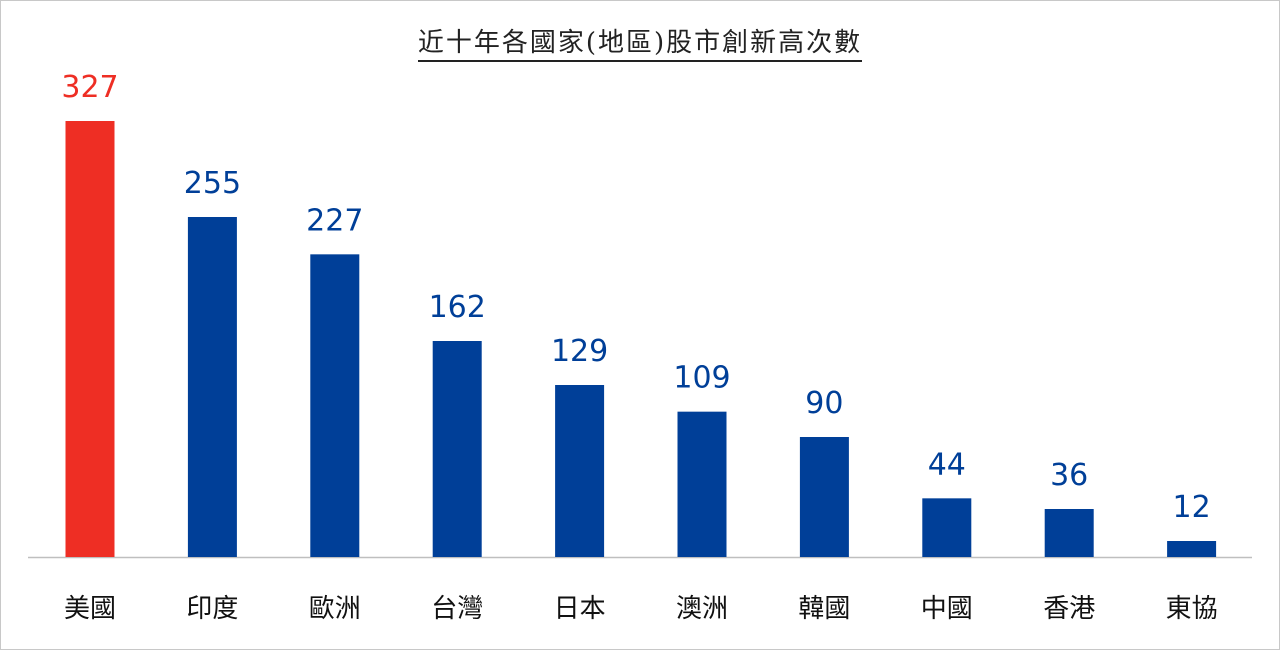 The image size is (1280, 650). What do you see at coordinates (1069, 609) in the screenshot?
I see `category-label-8: 香港` at bounding box center [1069, 609].